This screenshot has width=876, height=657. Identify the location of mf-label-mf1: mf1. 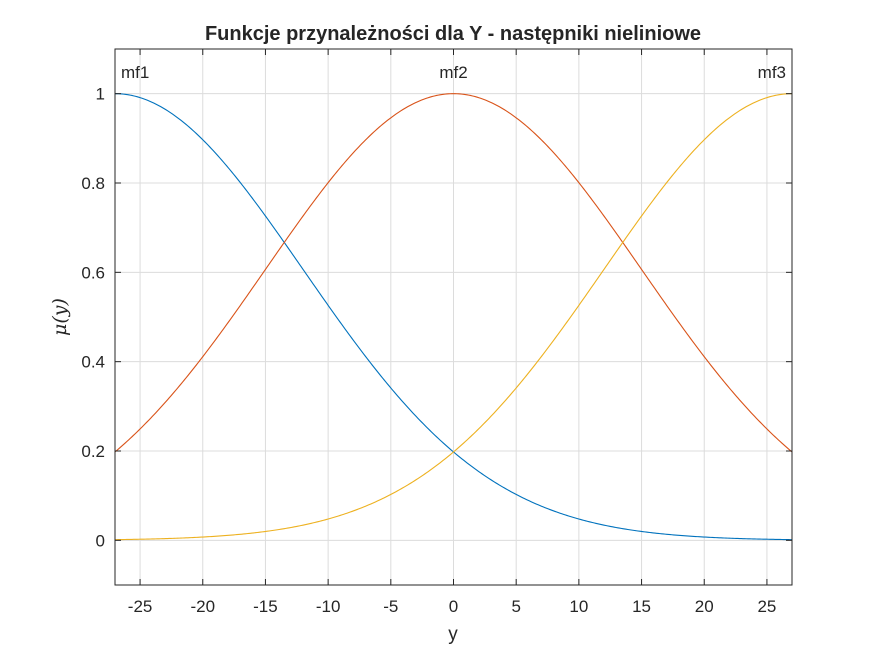
(135, 72).